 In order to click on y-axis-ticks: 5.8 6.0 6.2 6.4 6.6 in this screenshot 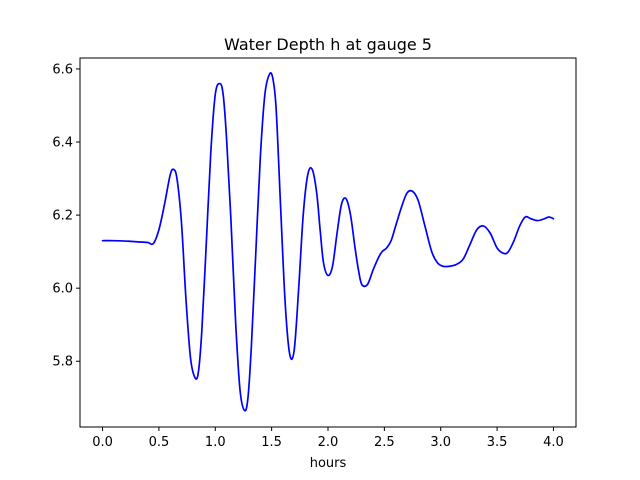, I will do `click(66, 216)`.